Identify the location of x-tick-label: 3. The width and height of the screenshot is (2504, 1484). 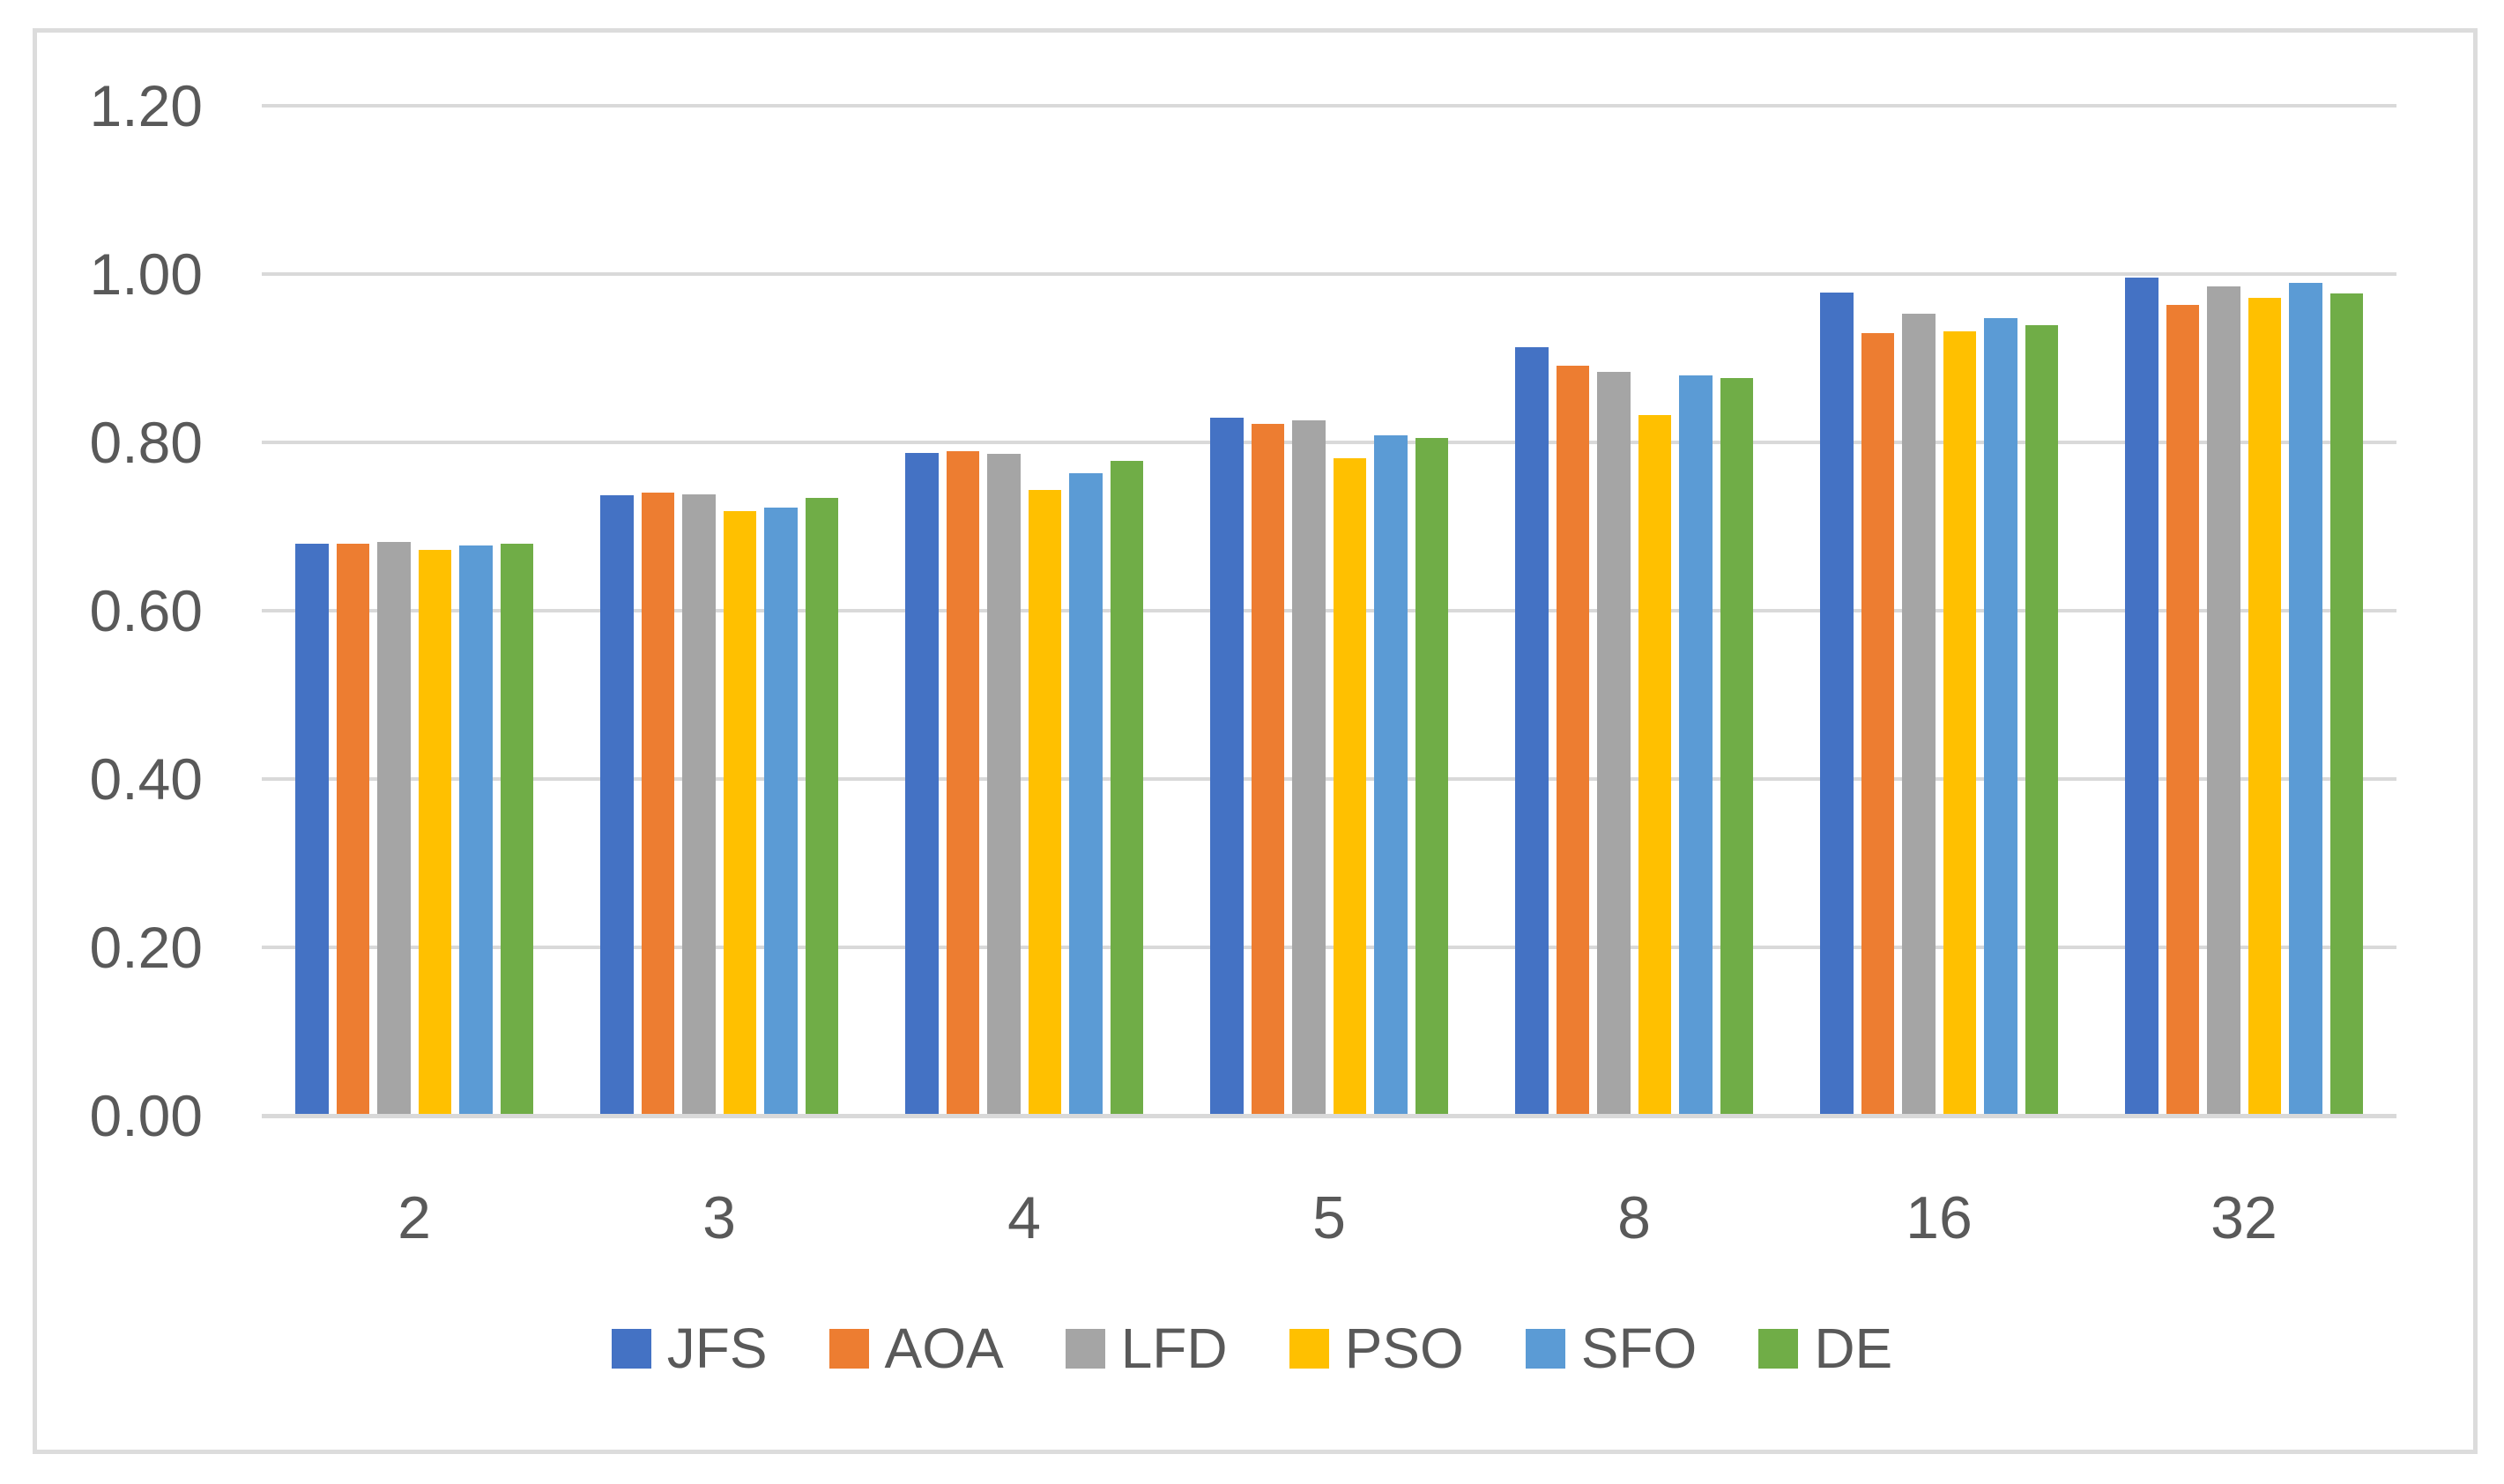
(719, 1217).